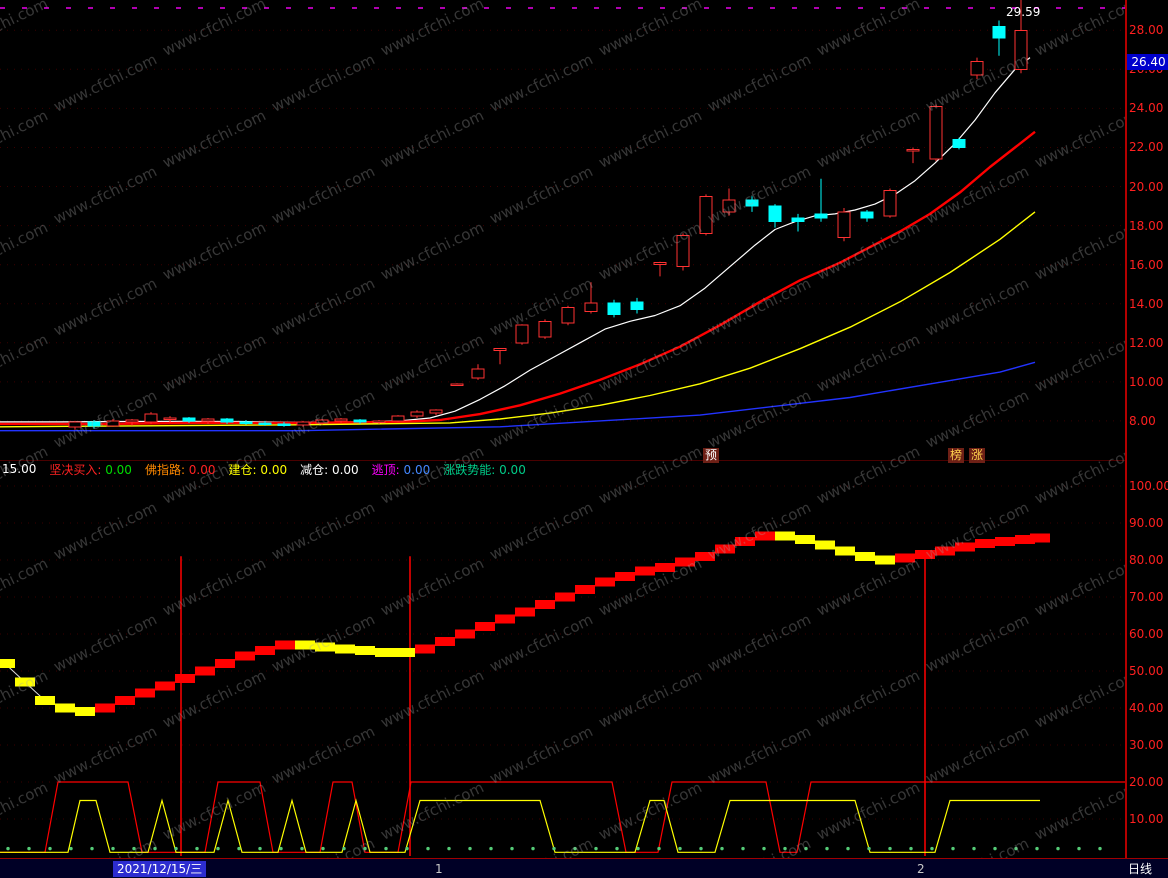 The height and width of the screenshot is (878, 1168). Describe the element at coordinates (1146, 226) in the screenshot. I see `price-axis-label: 18.00` at that location.